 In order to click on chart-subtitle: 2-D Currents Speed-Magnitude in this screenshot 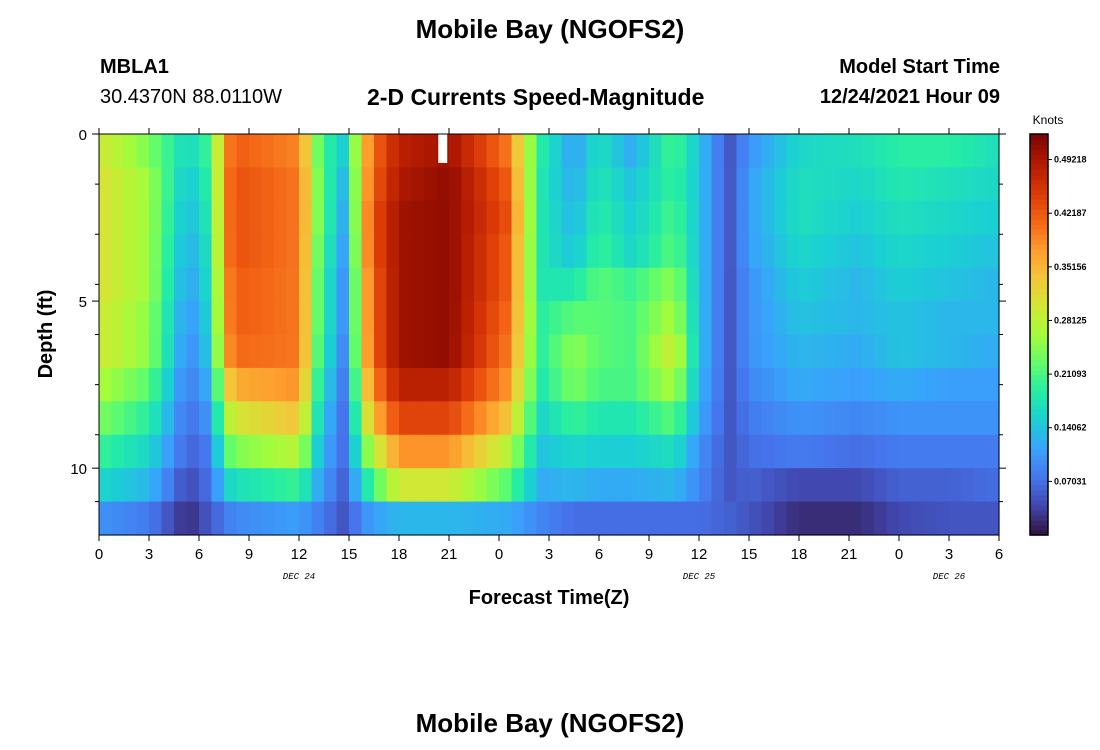, I will do `click(536, 97)`.